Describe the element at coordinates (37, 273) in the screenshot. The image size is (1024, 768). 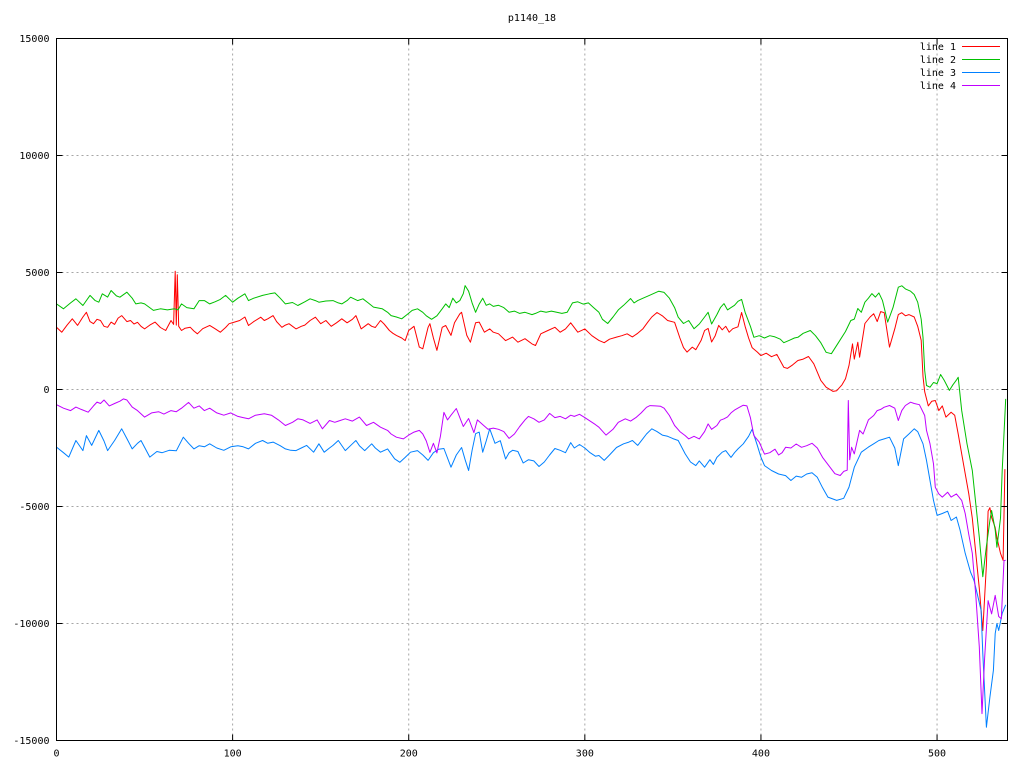
I see `y-tick-label: 5000` at that location.